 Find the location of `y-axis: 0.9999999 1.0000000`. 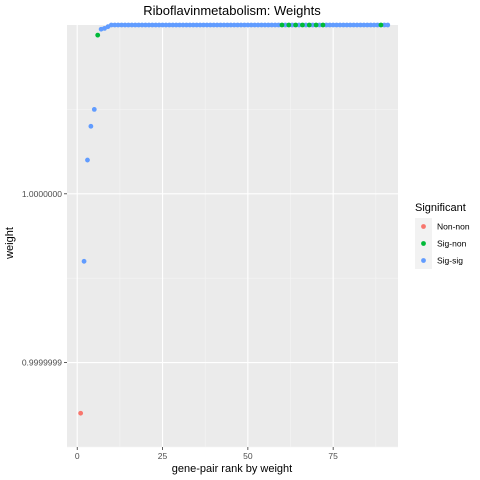

y-axis: 0.9999999 1.0000000 is located at coordinates (44, 278).